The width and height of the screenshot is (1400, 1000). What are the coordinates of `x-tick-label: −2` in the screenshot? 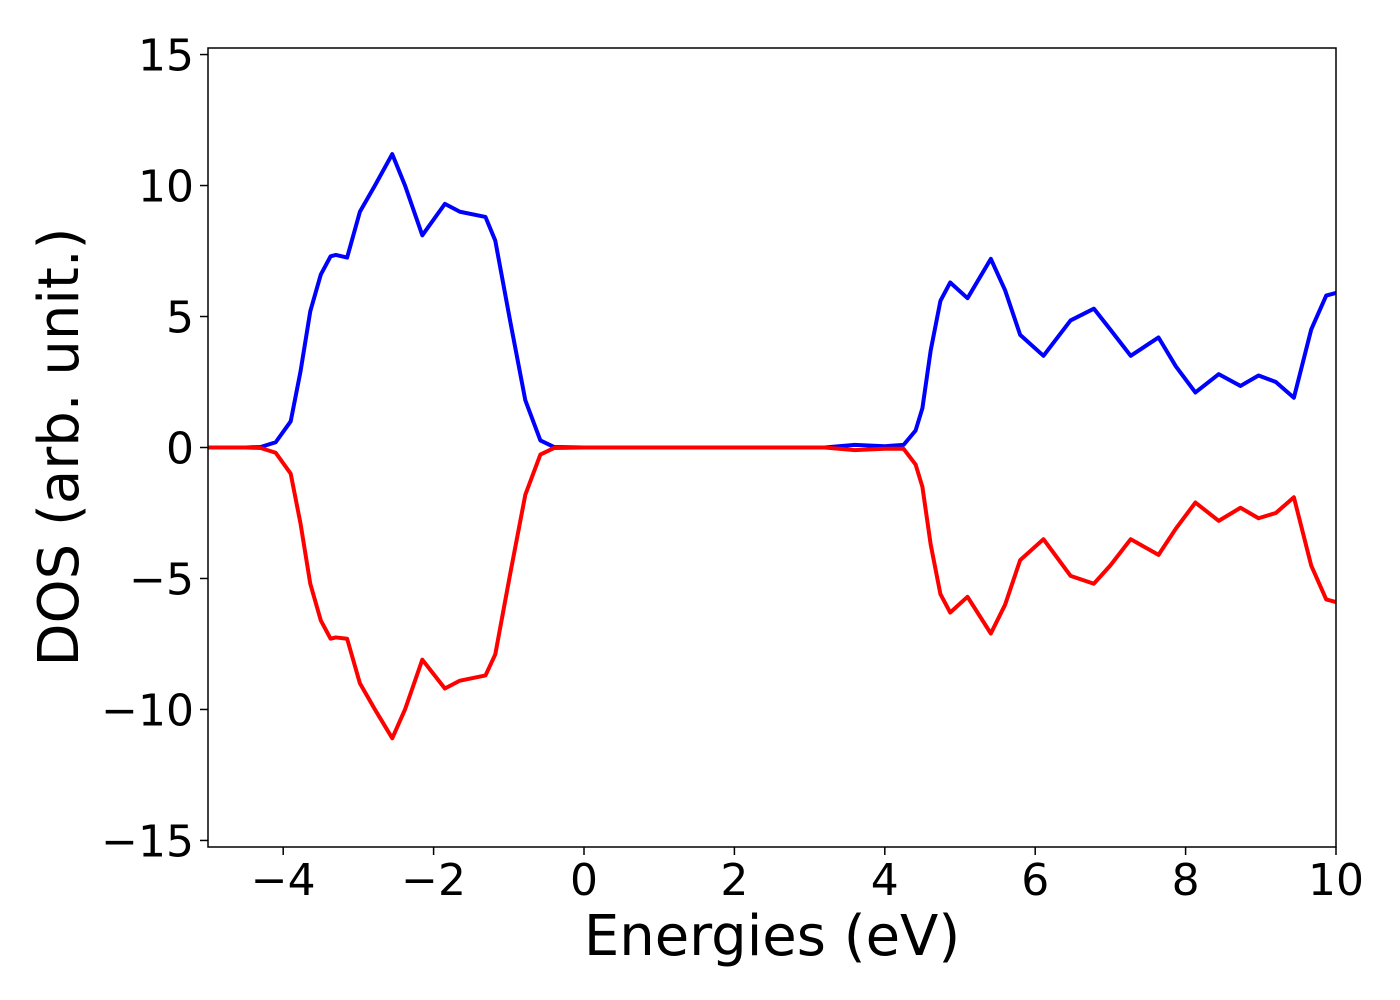 It's located at (433, 880).